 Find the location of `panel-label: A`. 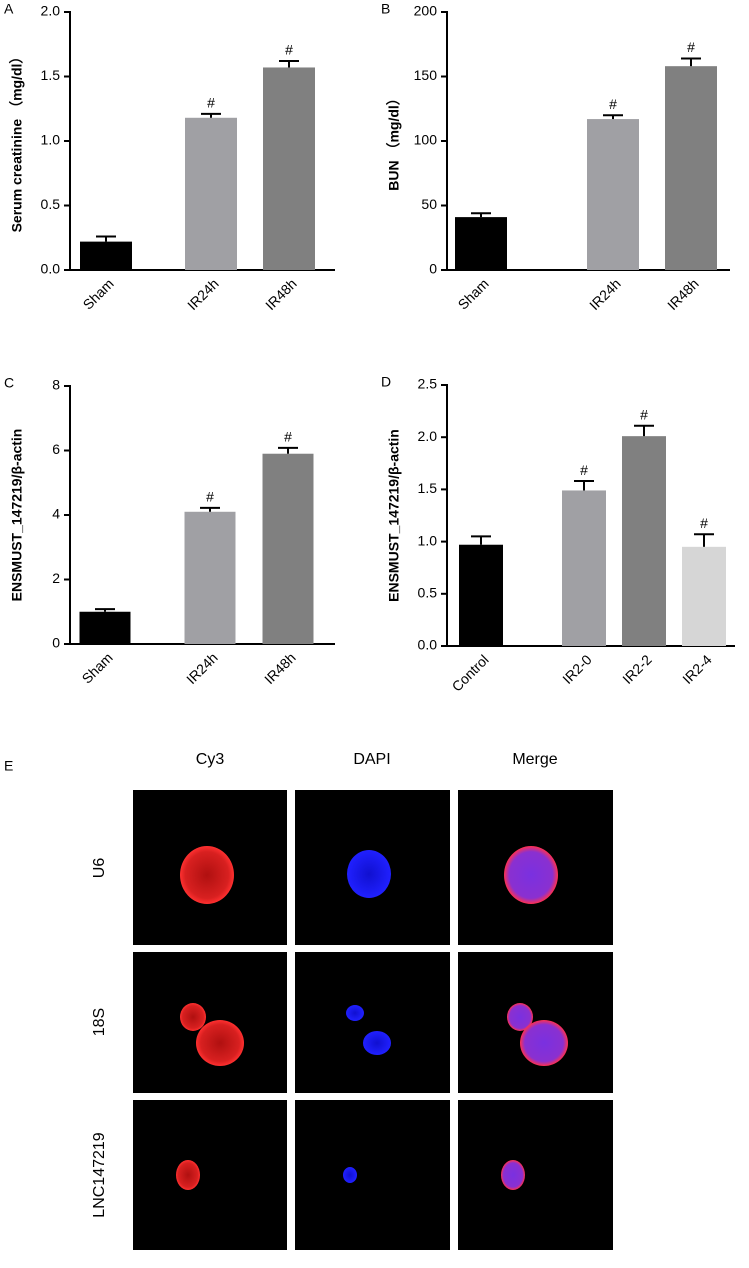

panel-label: A is located at coordinates (9, 9).